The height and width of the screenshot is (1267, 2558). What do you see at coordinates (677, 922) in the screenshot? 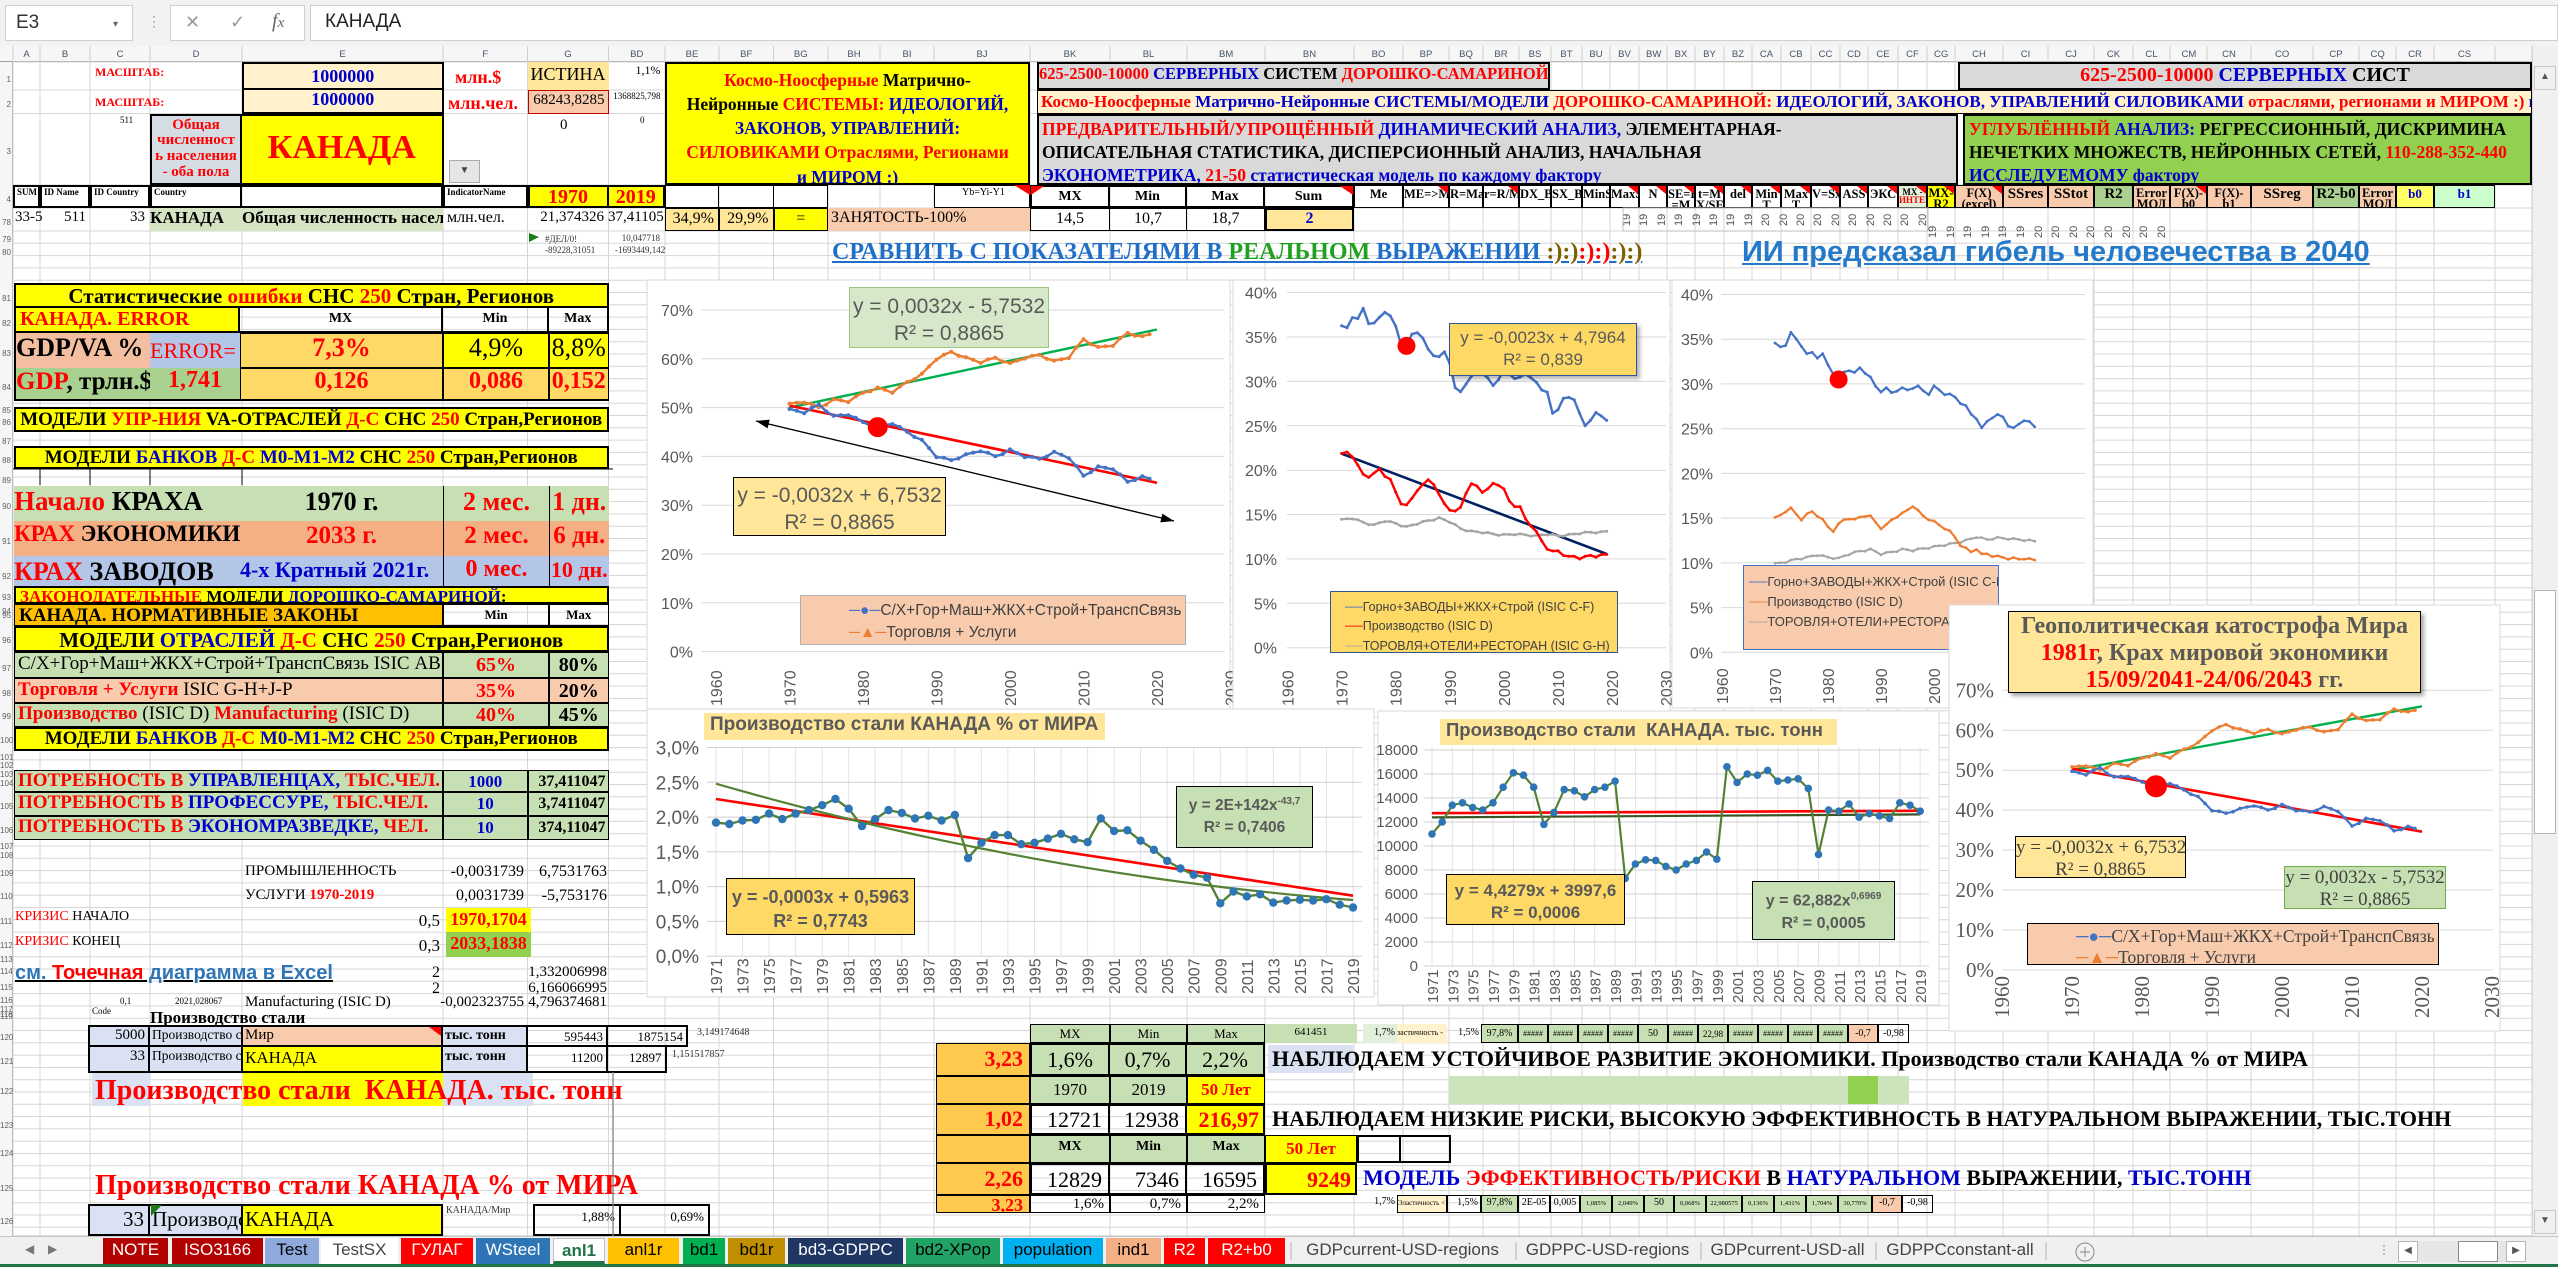
I see `svg-text: 0,5%` at bounding box center [677, 922].